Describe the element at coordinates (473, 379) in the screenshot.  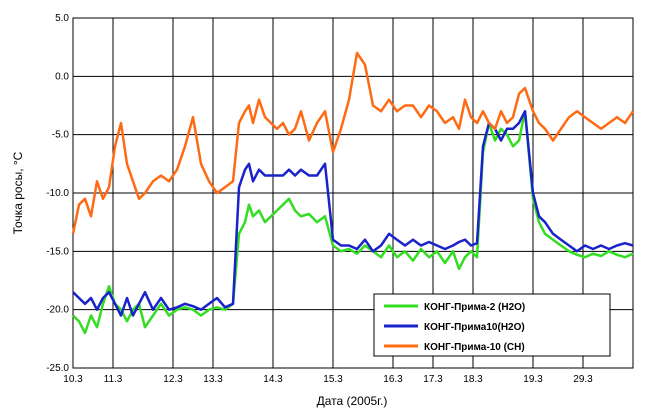
I see `x-tick-label: 18.3` at that location.